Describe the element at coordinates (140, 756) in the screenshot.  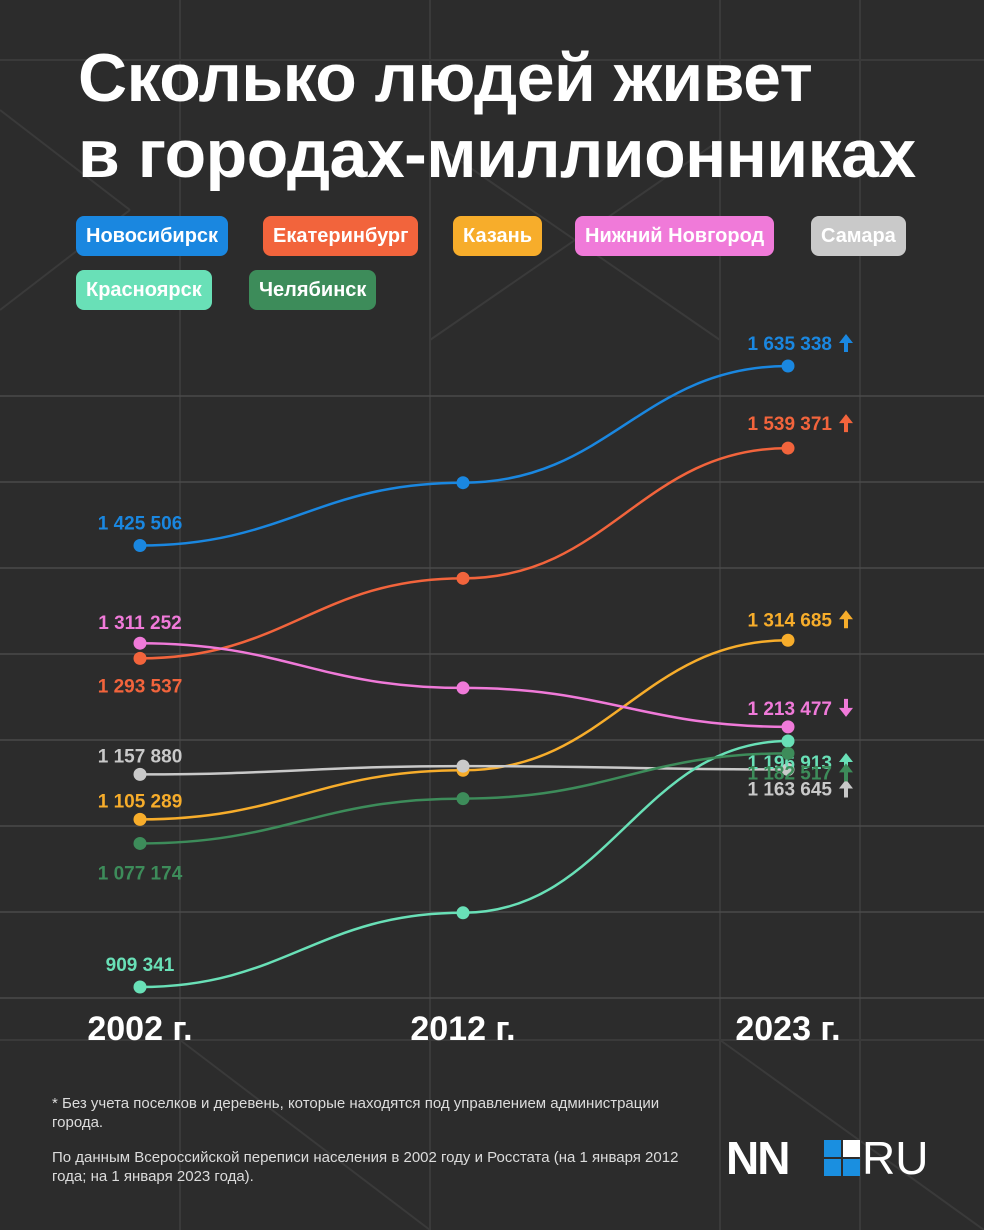
I see `data-label: 1 157 880` at that location.